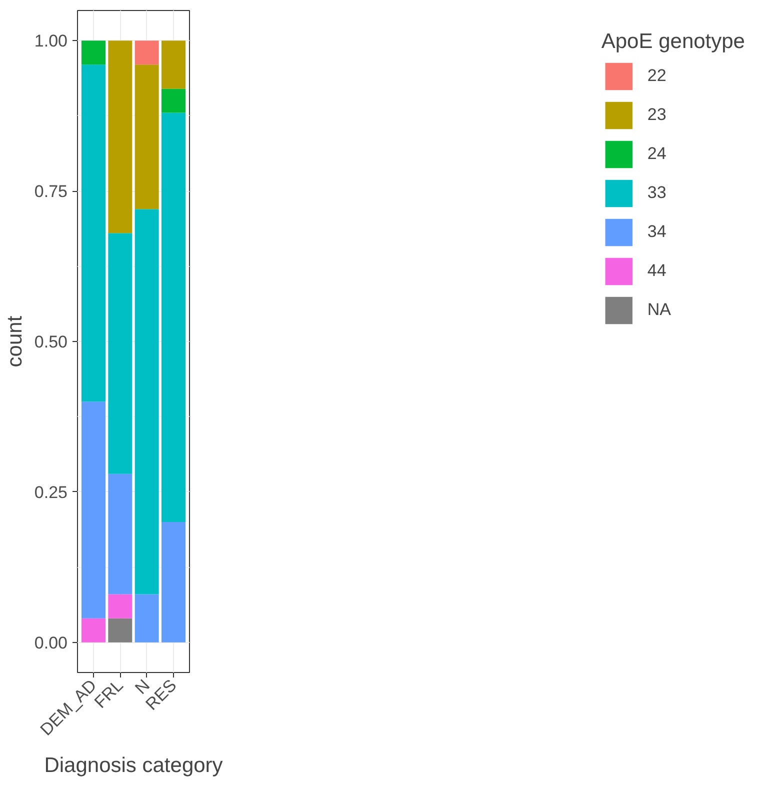 Image resolution: width=773 pixels, height=785 pixels. Describe the element at coordinates (659, 310) in the screenshot. I see `legend-label: NA` at that location.